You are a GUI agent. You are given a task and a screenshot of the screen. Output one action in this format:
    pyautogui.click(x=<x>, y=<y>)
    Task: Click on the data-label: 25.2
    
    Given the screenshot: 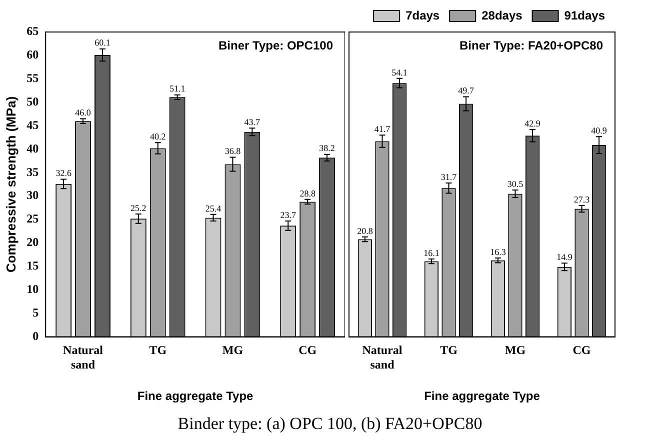 What is the action you would take?
    pyautogui.click(x=138, y=207)
    